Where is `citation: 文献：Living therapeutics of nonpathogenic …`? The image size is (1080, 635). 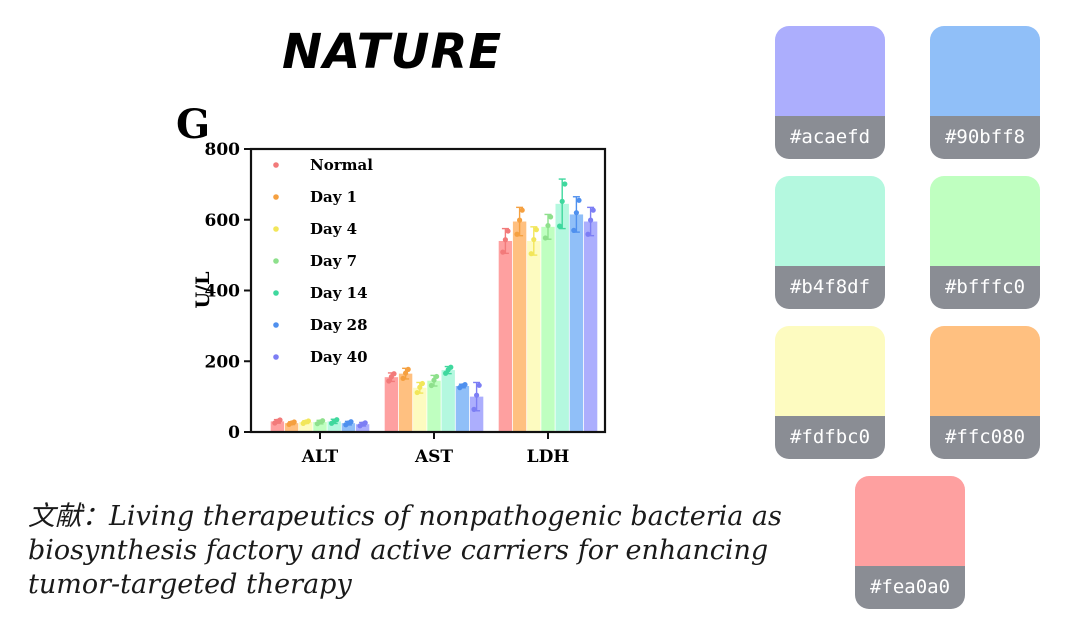
citation: 文献：Living therapeutics of nonpathogenic … is located at coordinates (423, 551).